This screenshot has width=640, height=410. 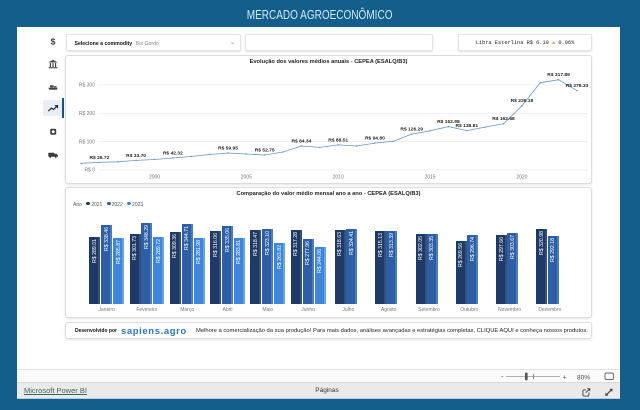 I want to click on svg-text: R$ 0, so click(x=89, y=171).